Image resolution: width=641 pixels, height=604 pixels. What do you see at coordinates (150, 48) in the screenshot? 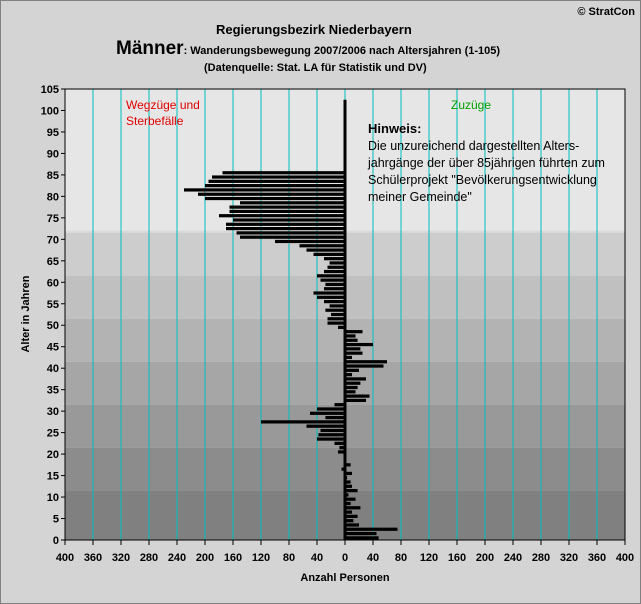
I see `gender-label: Männer` at bounding box center [150, 48].